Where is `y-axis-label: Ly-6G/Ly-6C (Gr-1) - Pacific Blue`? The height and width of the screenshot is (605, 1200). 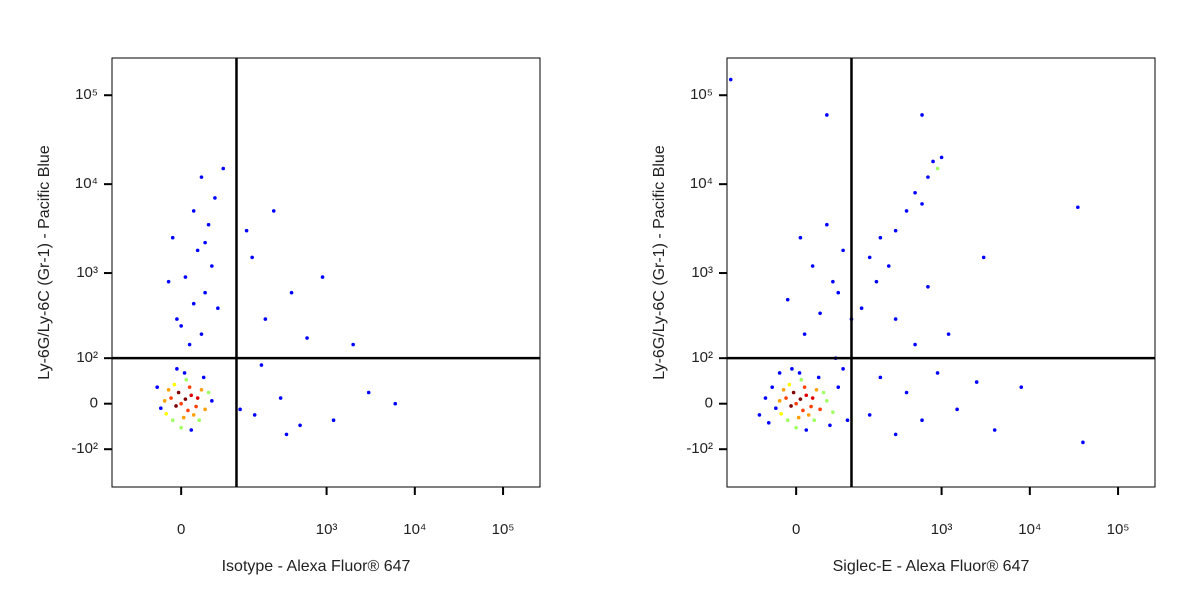 y-axis-label: Ly-6G/Ly-6C (Gr-1) - Pacific Blue is located at coordinates (44, 262).